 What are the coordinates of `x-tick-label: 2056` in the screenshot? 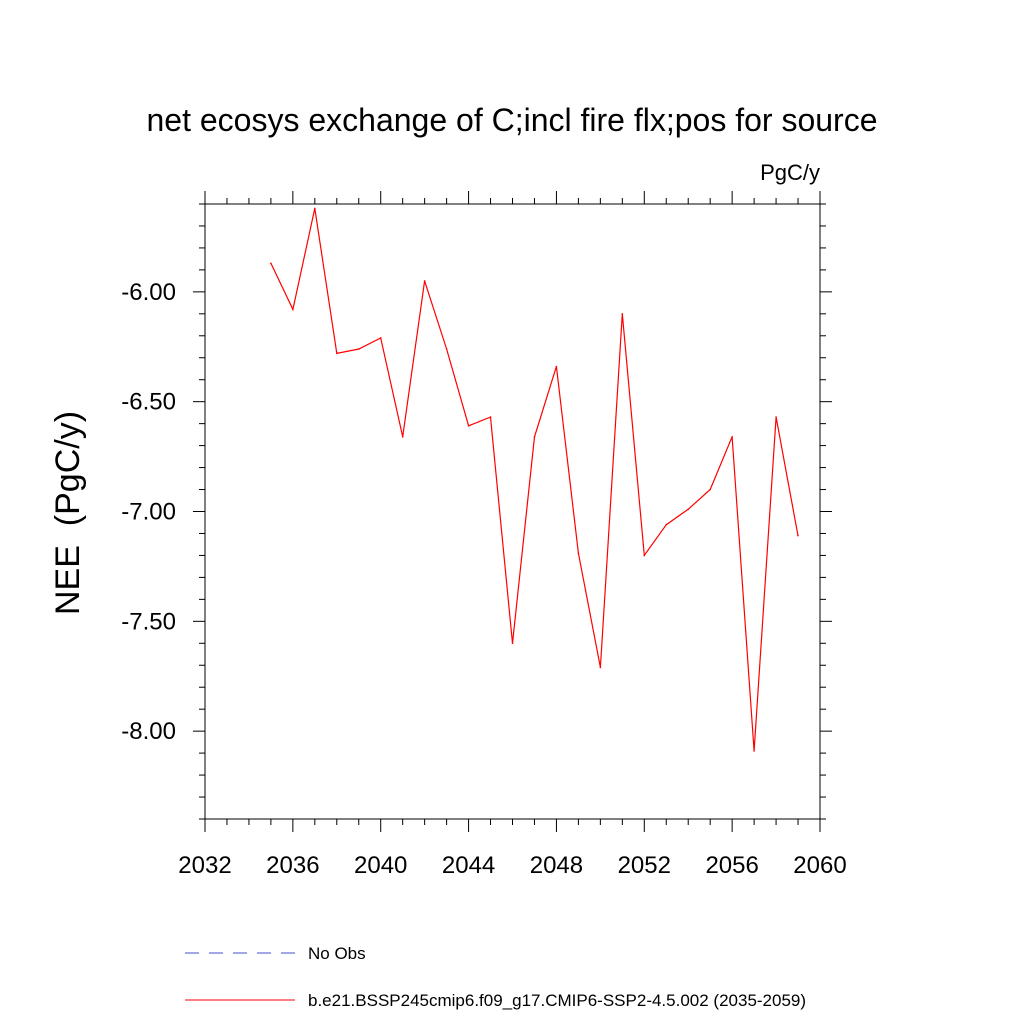 It's located at (731, 865).